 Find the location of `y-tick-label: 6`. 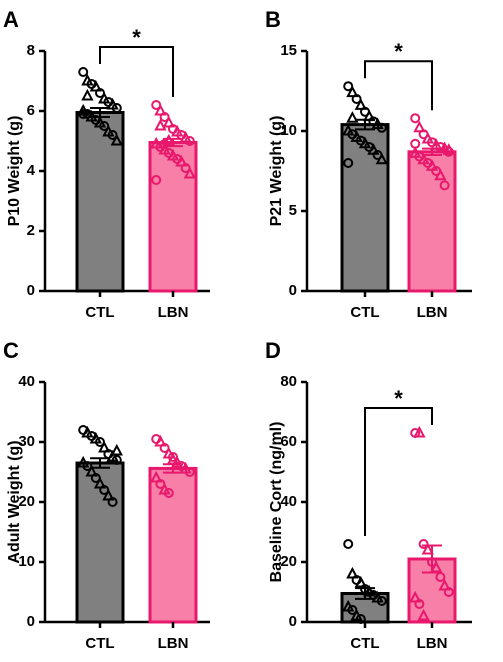

y-tick-label: 6 is located at coordinates (31, 110).